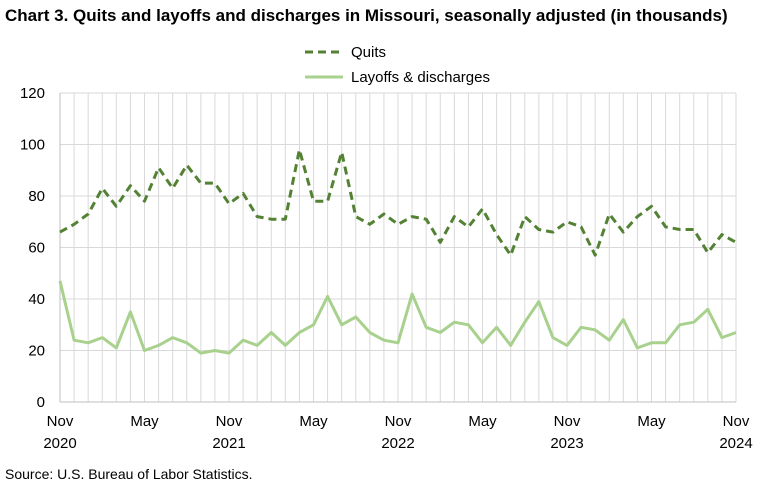 The height and width of the screenshot is (488, 780). Describe the element at coordinates (420, 77) in the screenshot. I see `legend-label: Layoffs & discharges` at that location.